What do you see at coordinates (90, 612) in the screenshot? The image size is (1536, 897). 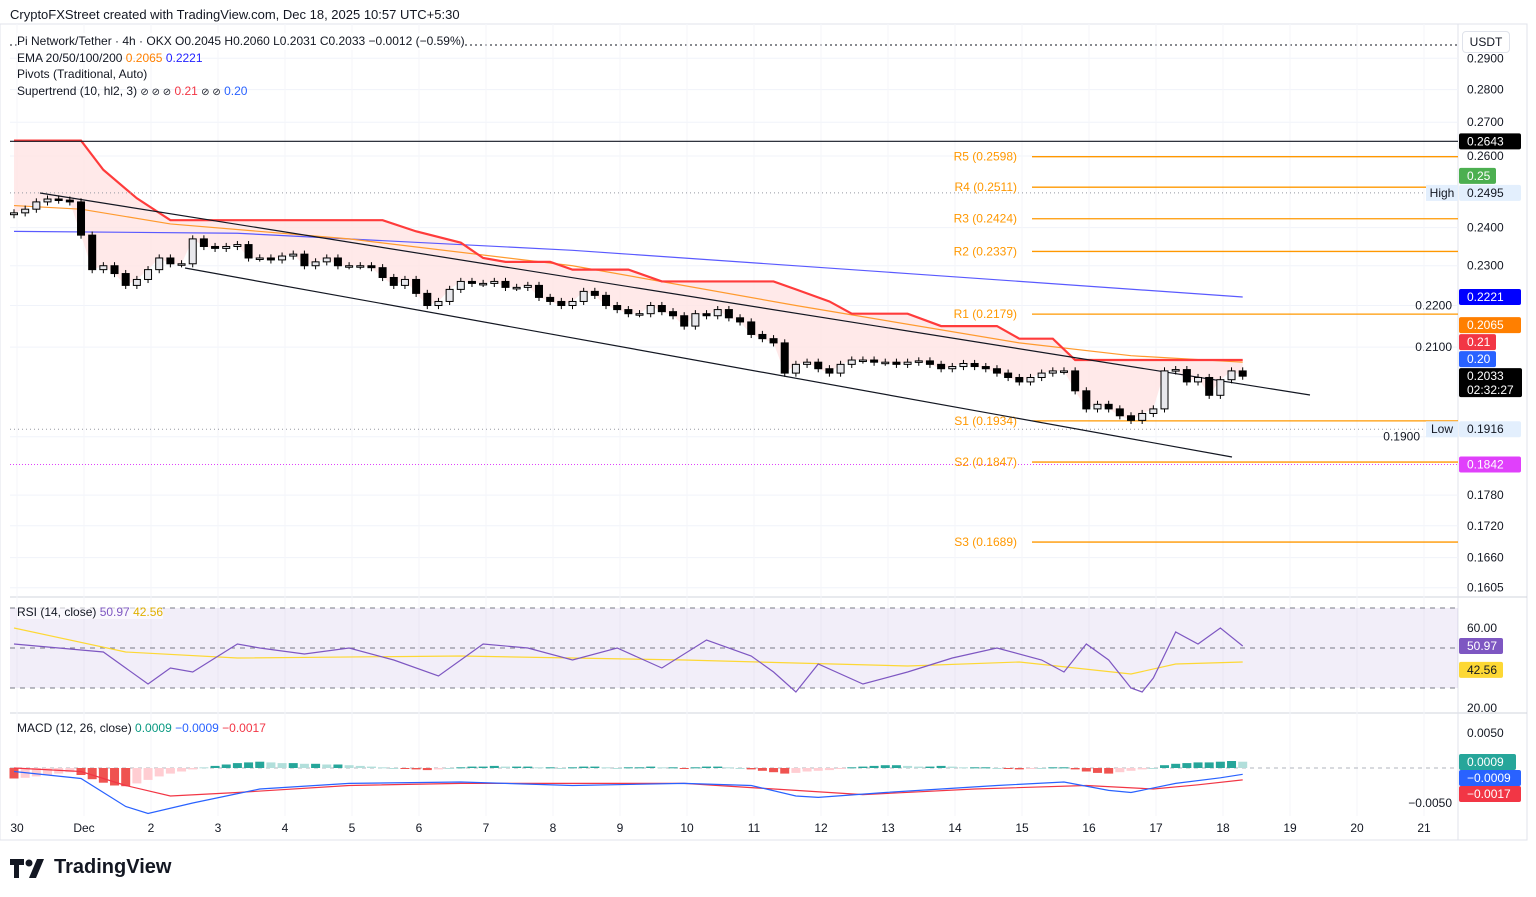 I see `rsi-legend: RSI (14, close) 50.97 42.56` at bounding box center [90, 612].